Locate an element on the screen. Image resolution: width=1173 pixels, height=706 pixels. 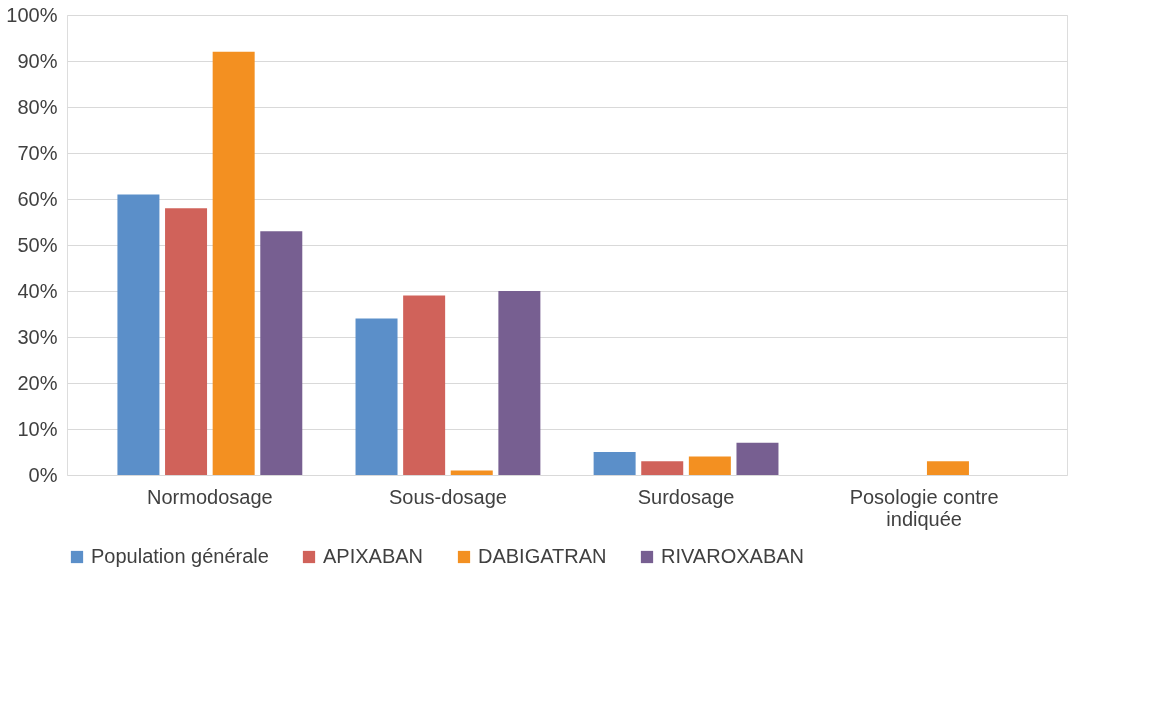
y-tick-label: 60% is located at coordinates (37, 198).